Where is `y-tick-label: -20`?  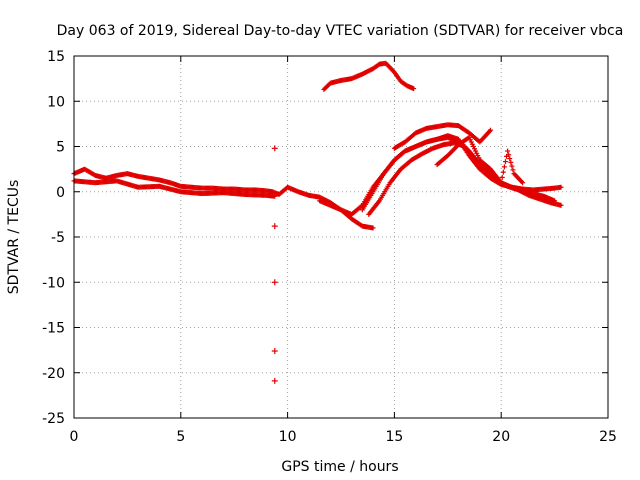
y-tick-label: -20 is located at coordinates (53, 374).